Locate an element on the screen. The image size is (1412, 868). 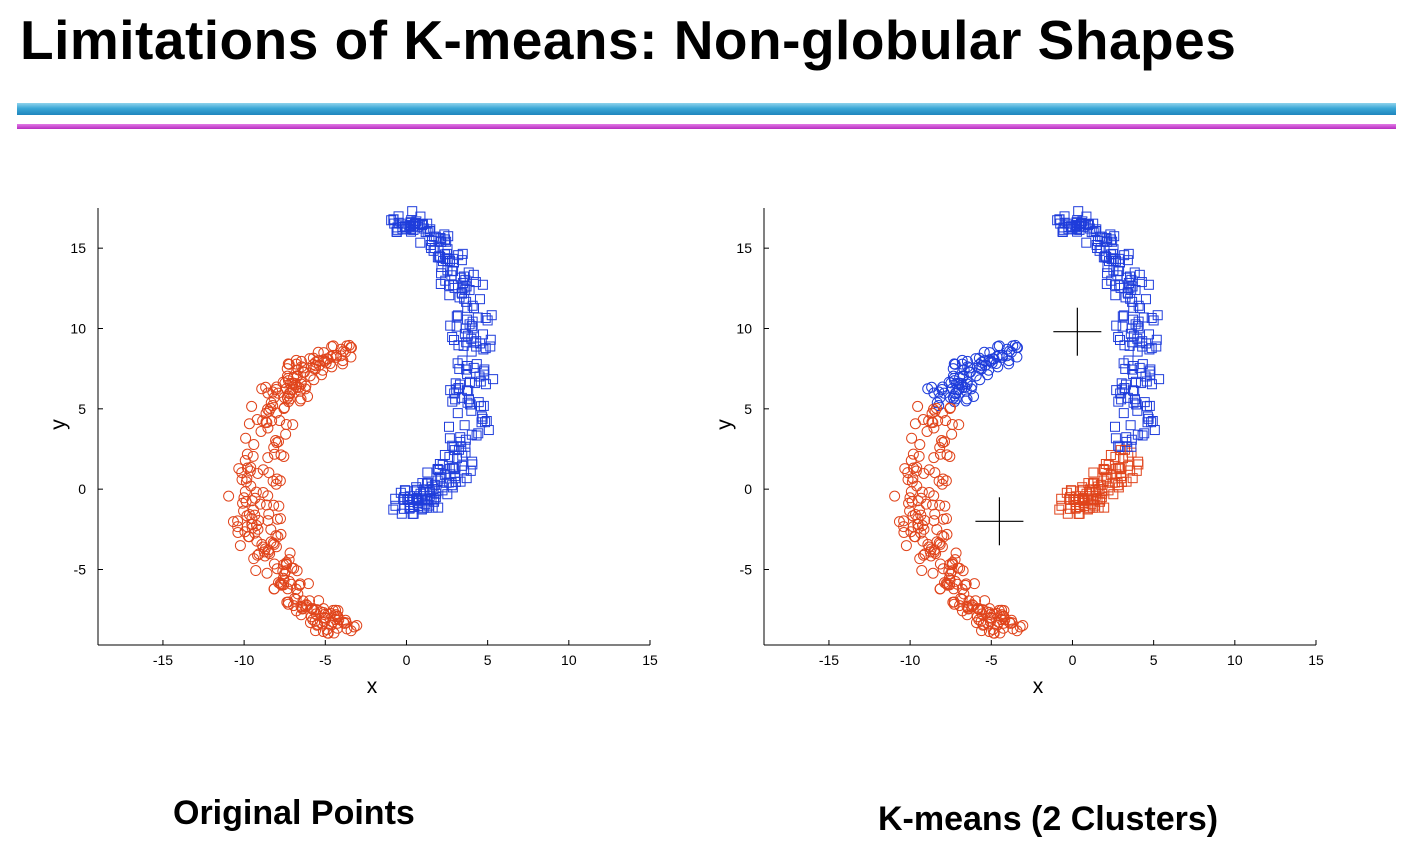
x-tick-label: 0 is located at coordinates (1073, 660).